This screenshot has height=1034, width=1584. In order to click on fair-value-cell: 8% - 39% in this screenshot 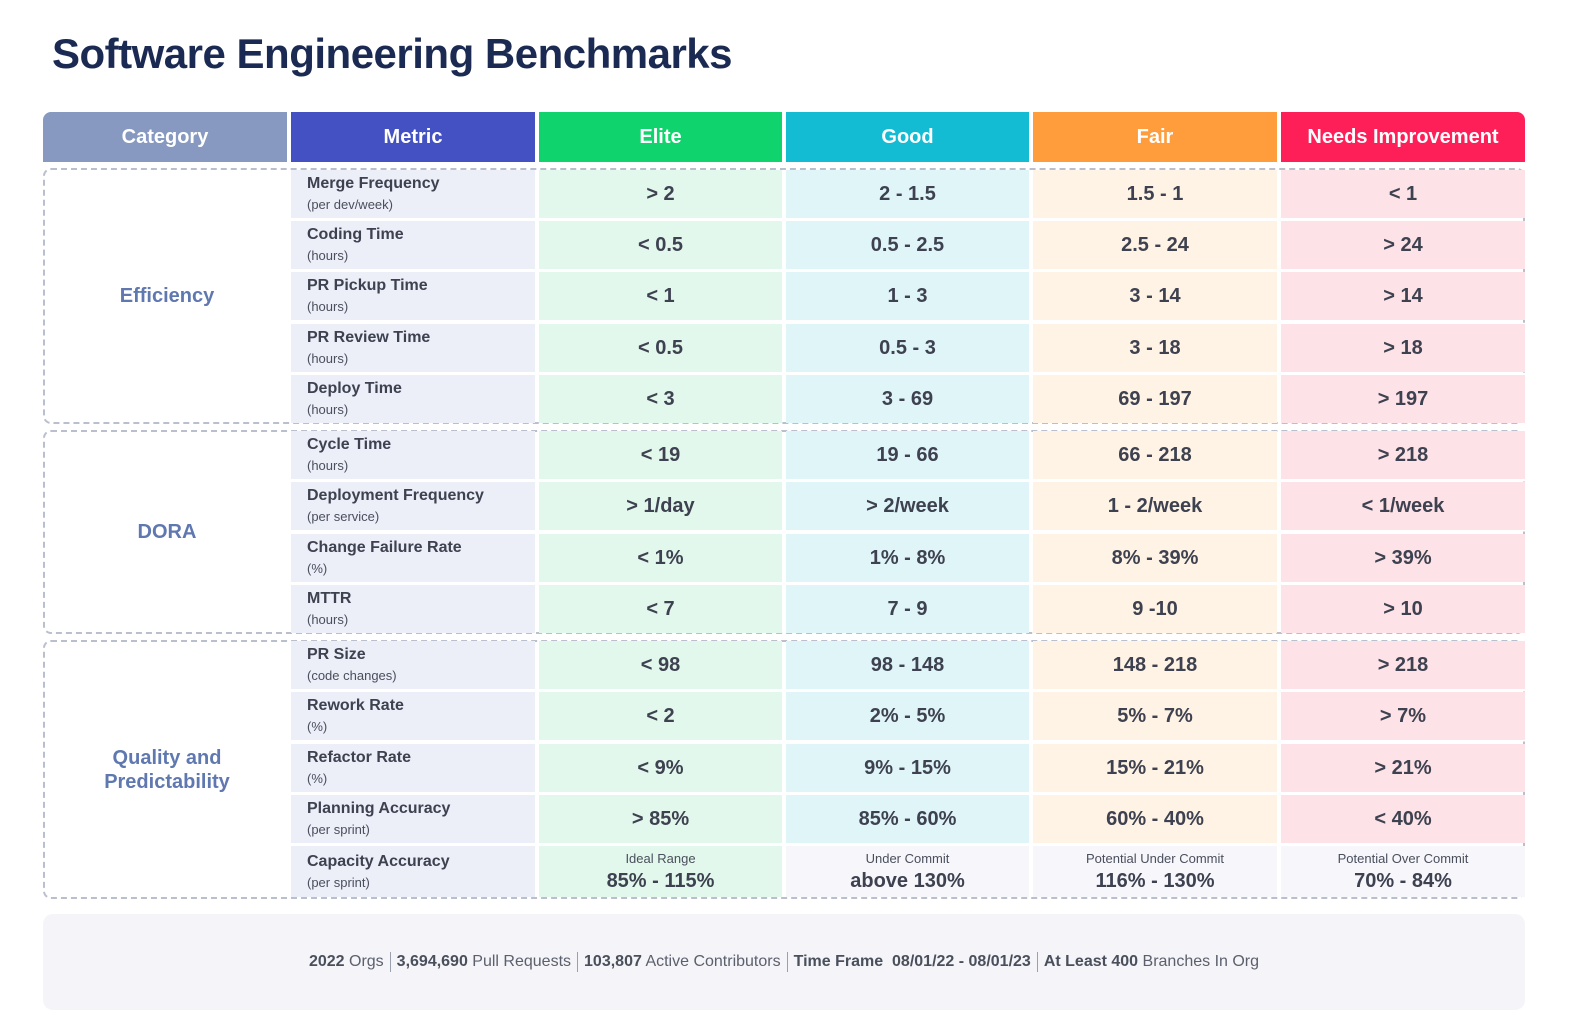, I will do `click(1155, 558)`.